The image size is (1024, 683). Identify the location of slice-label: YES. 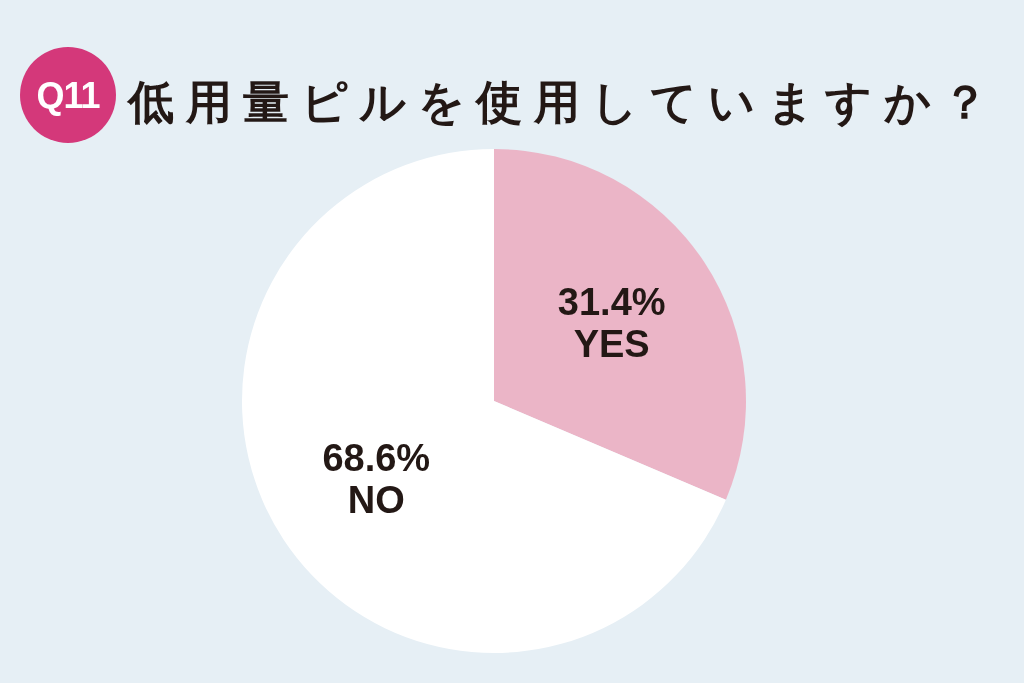
(611, 344).